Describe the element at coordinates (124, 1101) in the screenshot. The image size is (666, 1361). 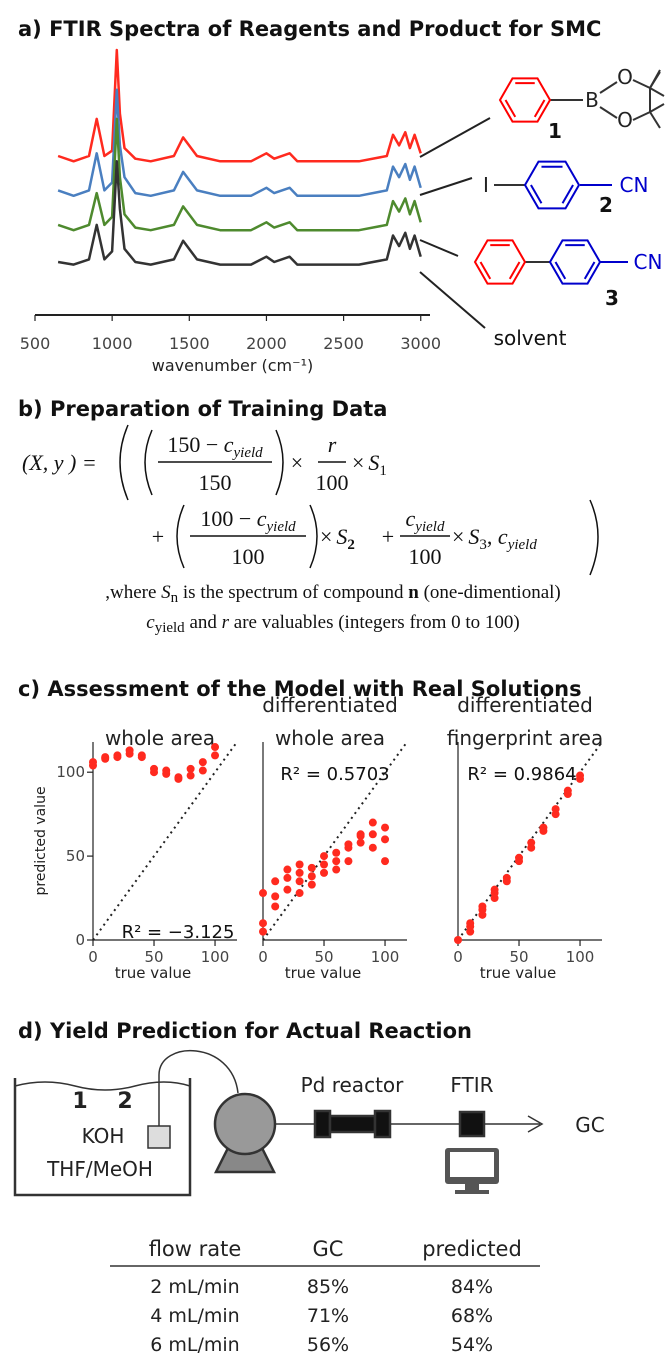
I see `diagram-label: 2` at that location.